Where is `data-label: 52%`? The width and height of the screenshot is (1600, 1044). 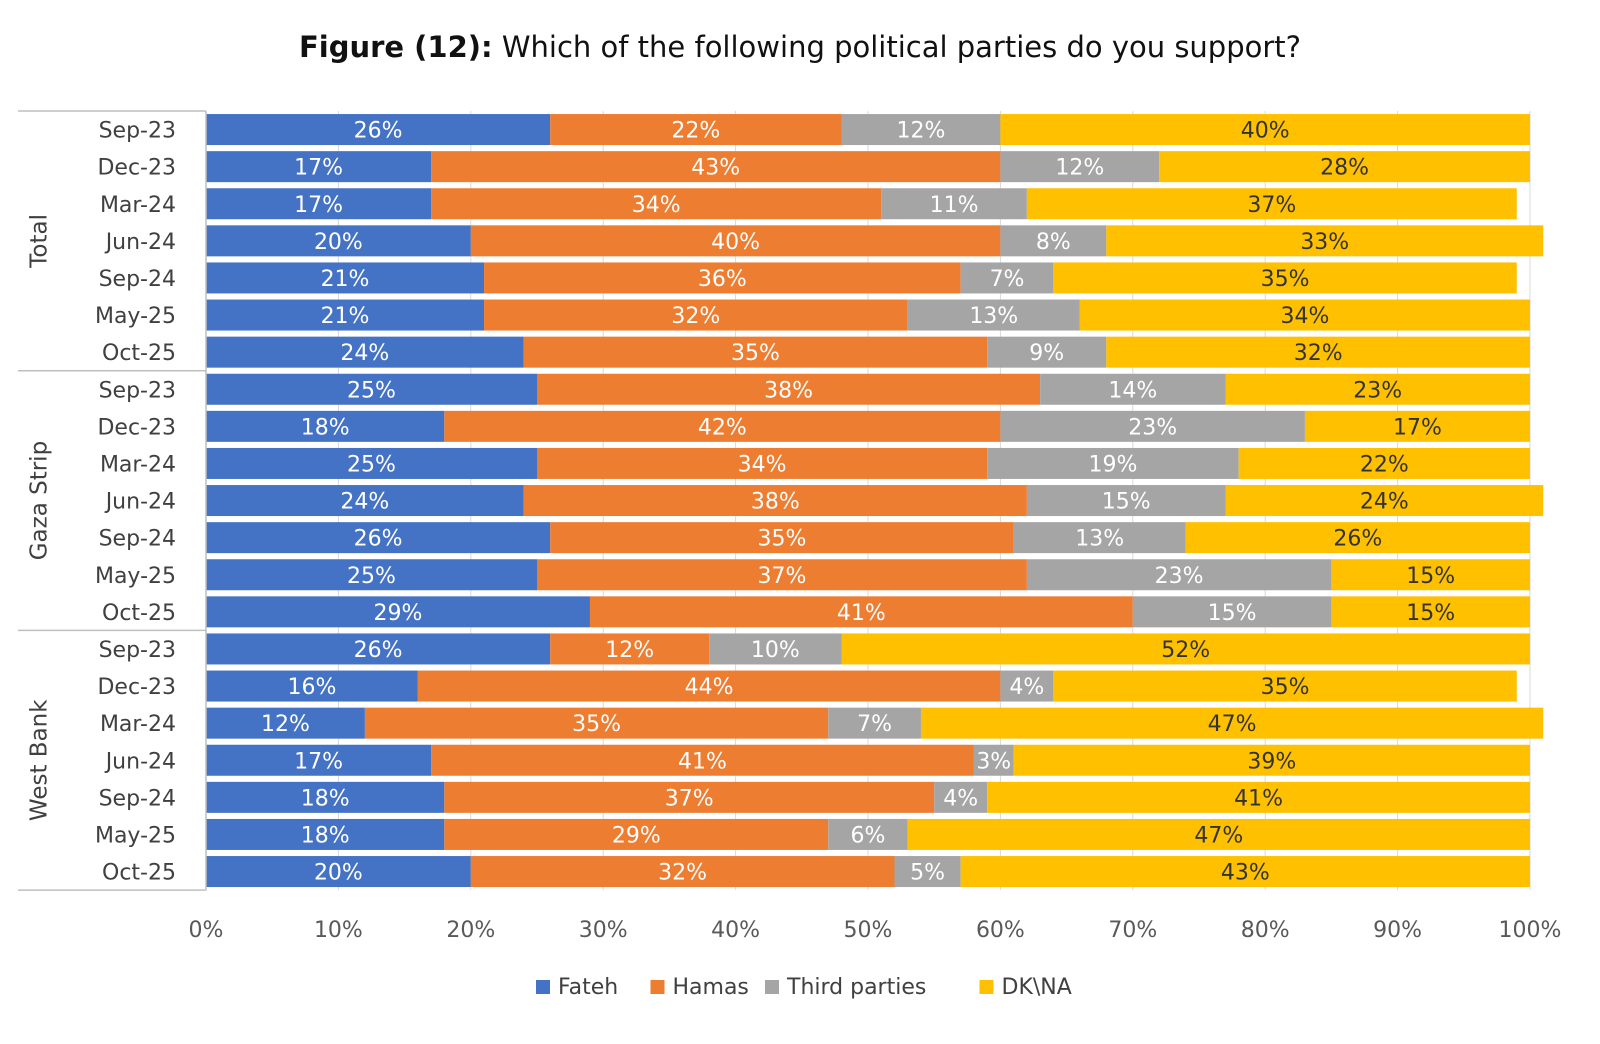
data-label: 52% is located at coordinates (1185, 650).